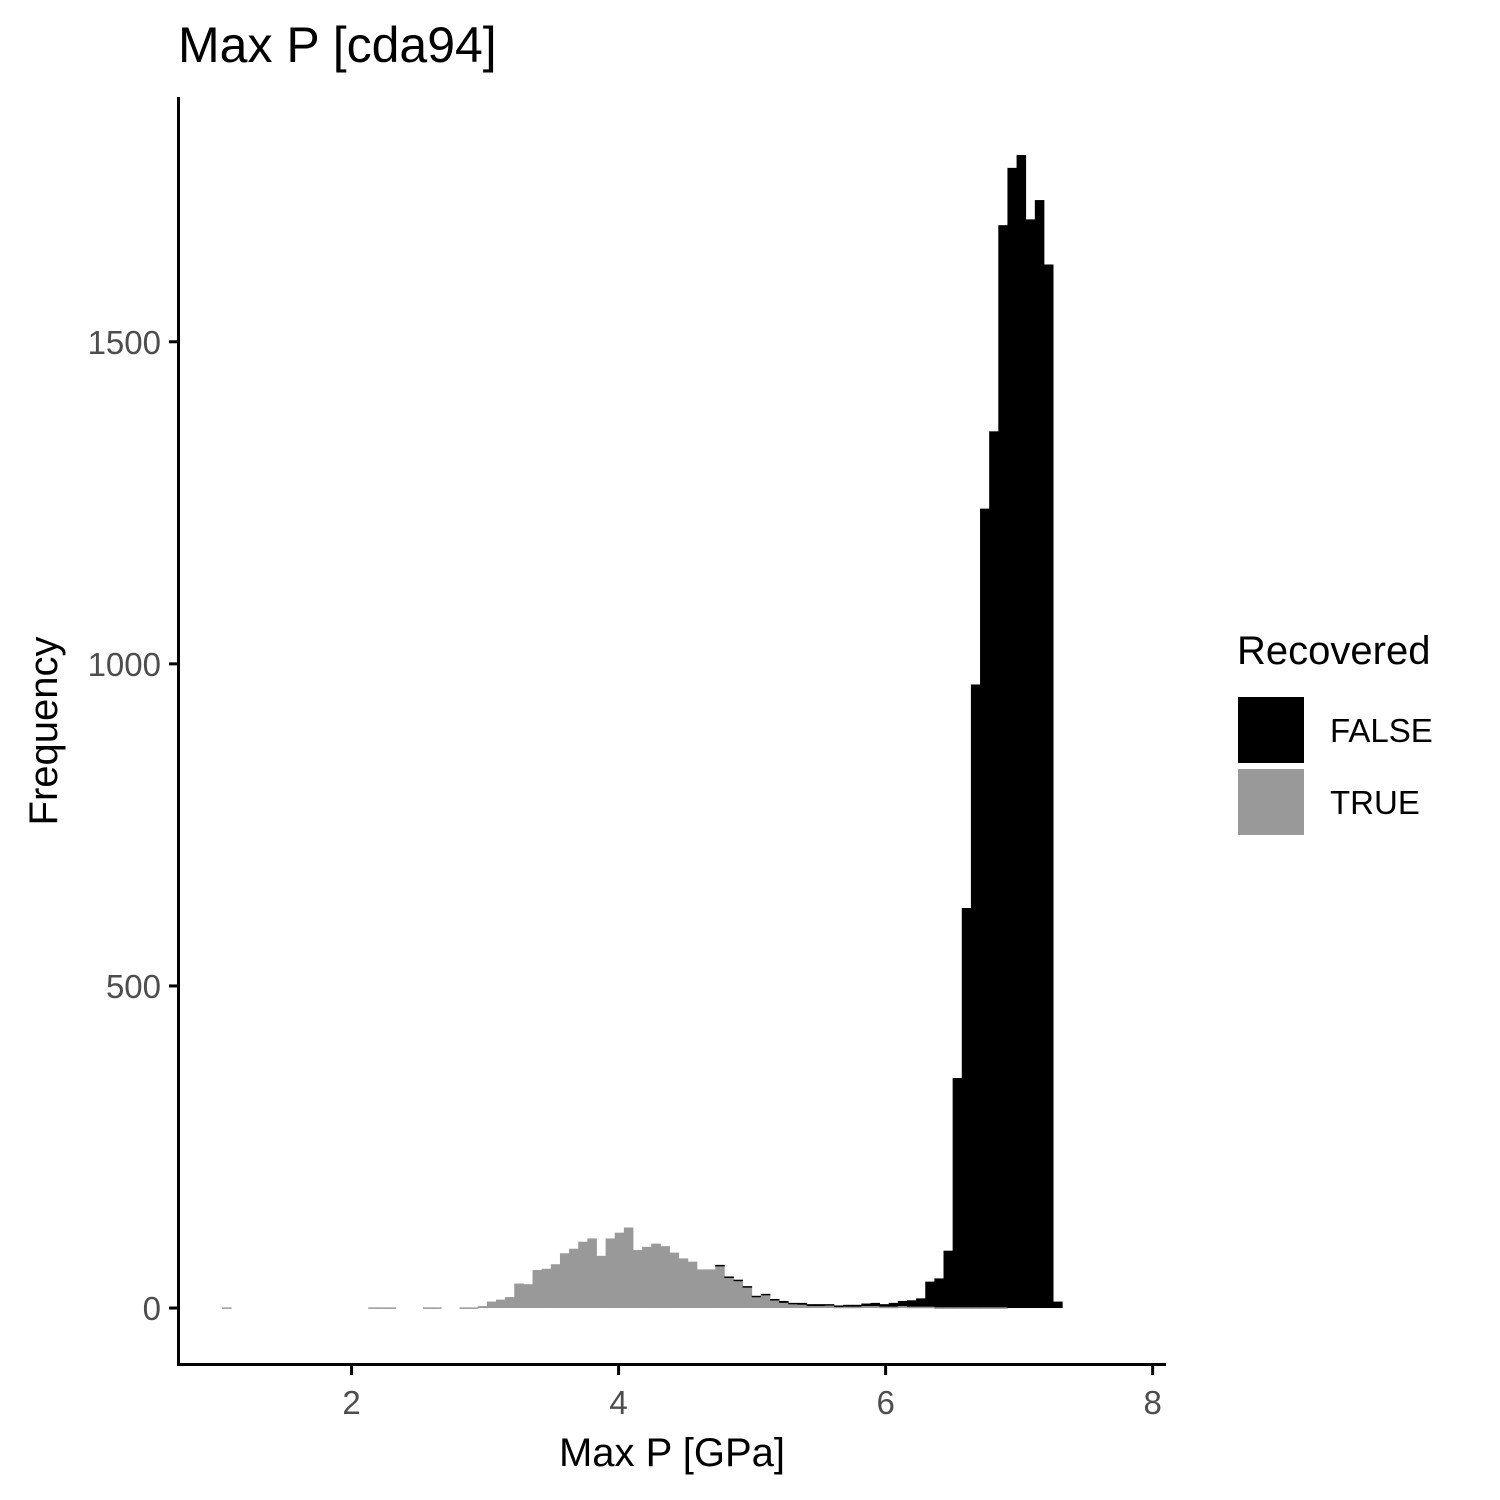  What do you see at coordinates (44, 731) in the screenshot?
I see `y-axis-title: Frequency` at bounding box center [44, 731].